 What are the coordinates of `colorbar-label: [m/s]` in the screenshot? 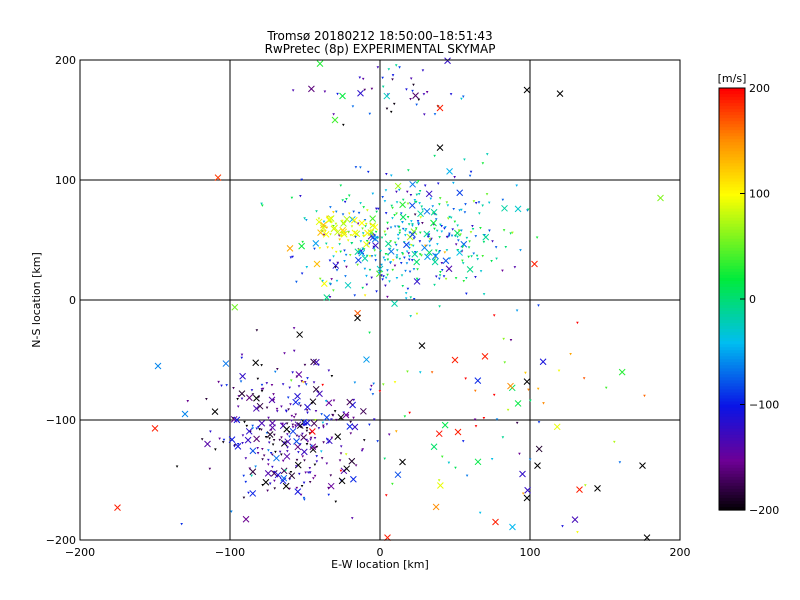 It's located at (732, 78).